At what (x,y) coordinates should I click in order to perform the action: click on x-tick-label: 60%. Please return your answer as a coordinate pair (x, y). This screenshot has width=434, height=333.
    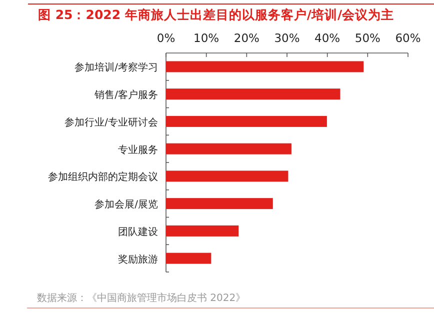
    Looking at the image, I should click on (408, 38).